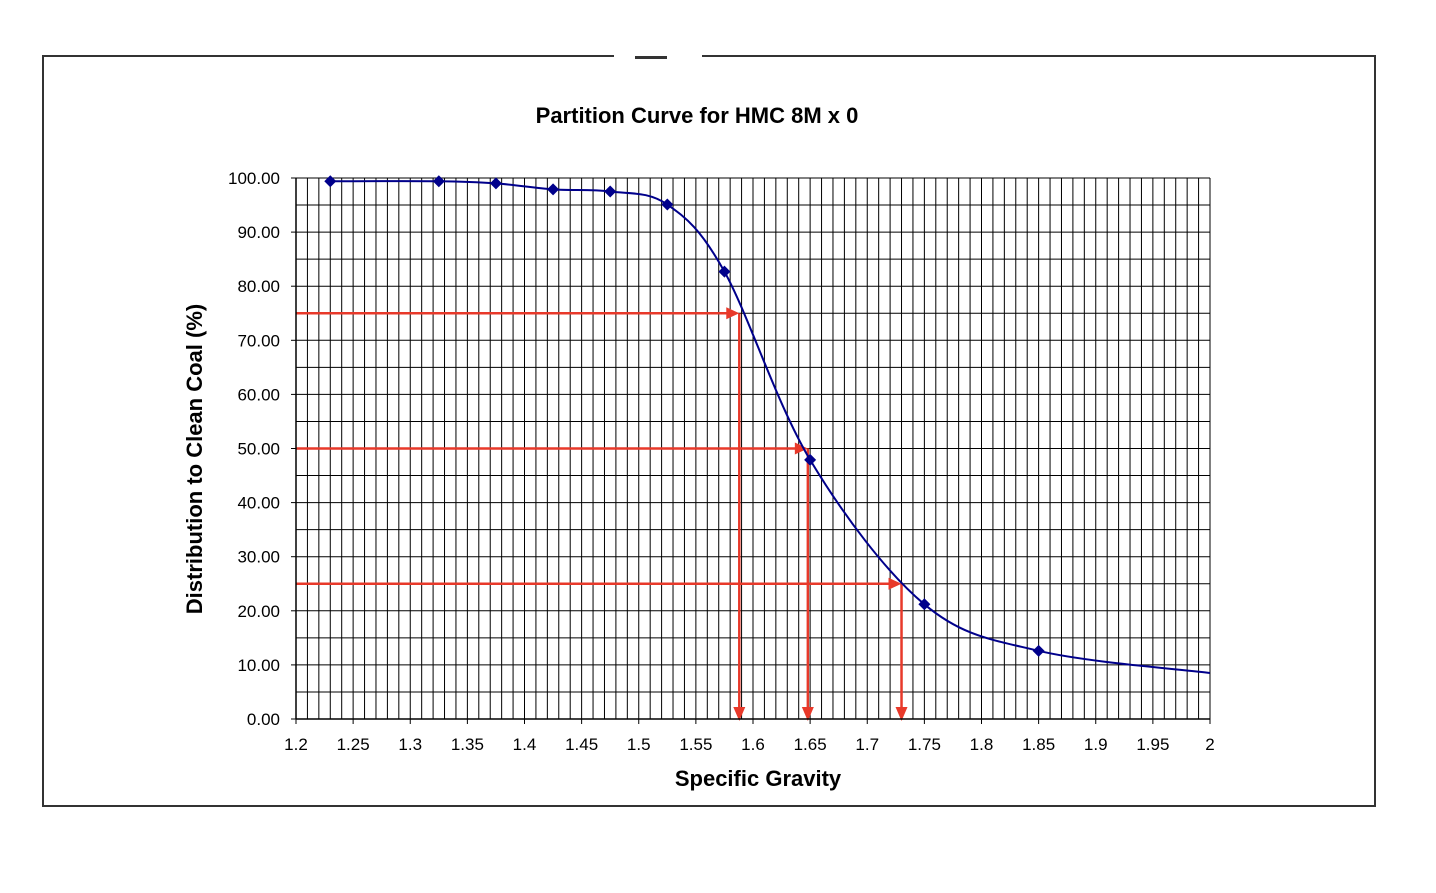  I want to click on x-tick-label: 1.55, so click(695, 744).